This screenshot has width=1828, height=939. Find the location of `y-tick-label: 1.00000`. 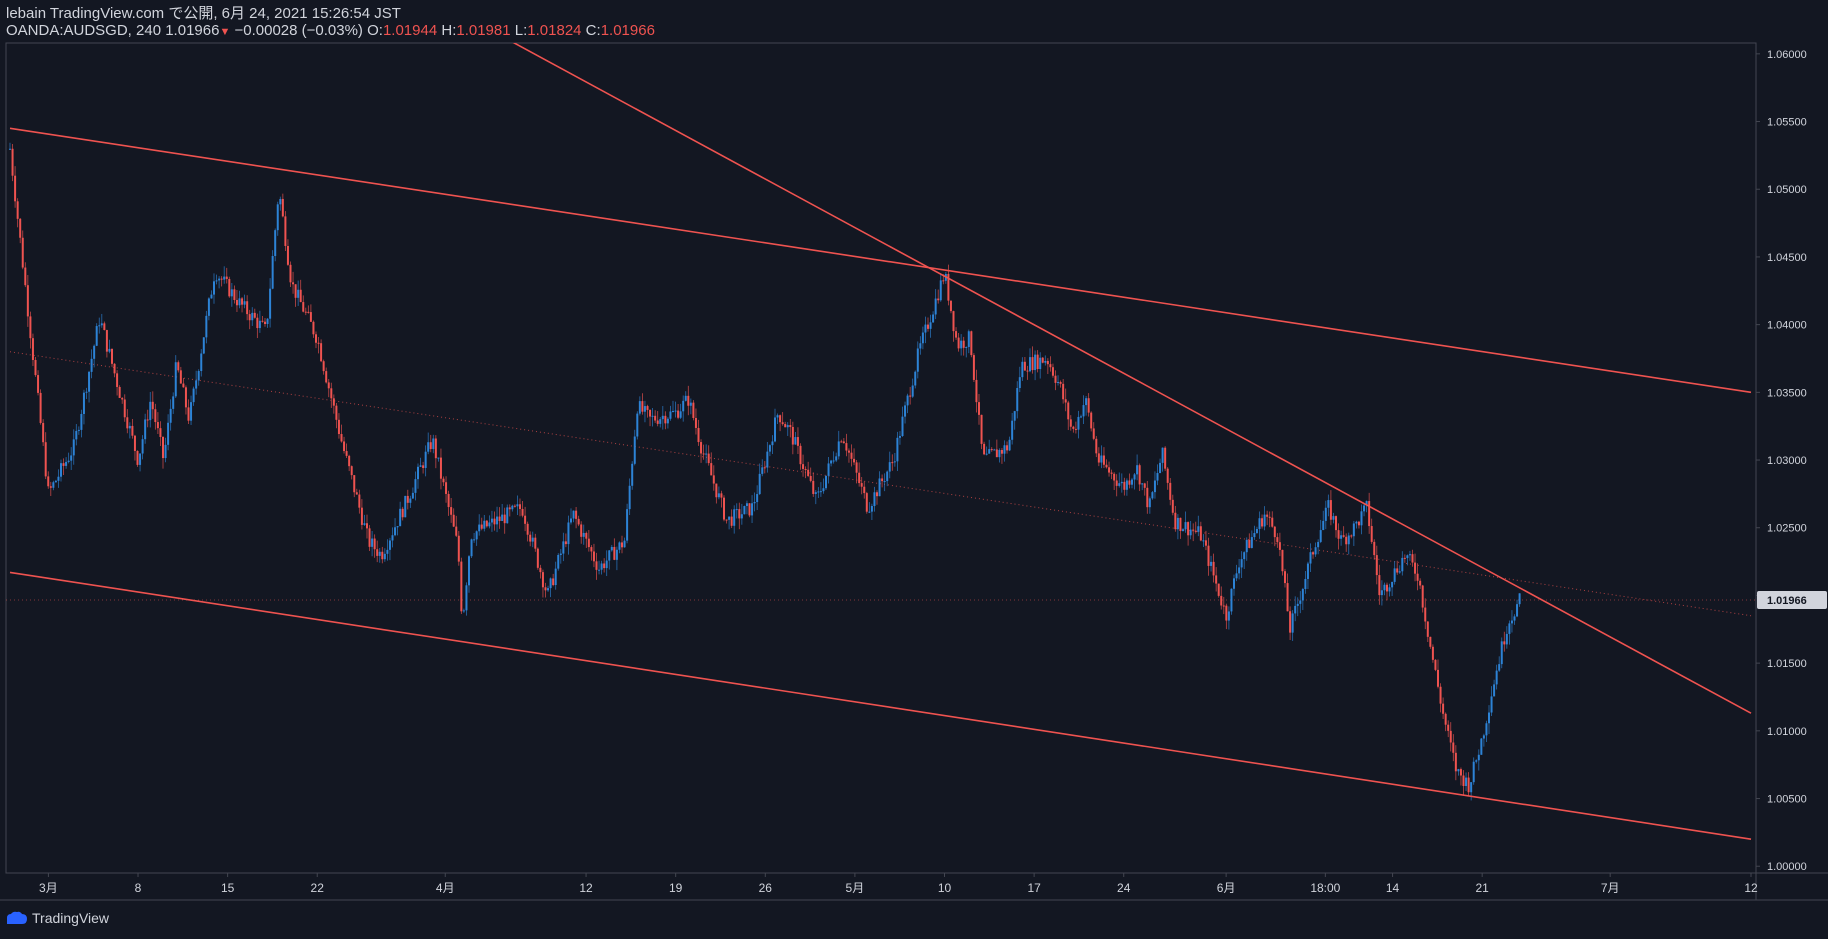

y-tick-label: 1.00000 is located at coordinates (1787, 867).